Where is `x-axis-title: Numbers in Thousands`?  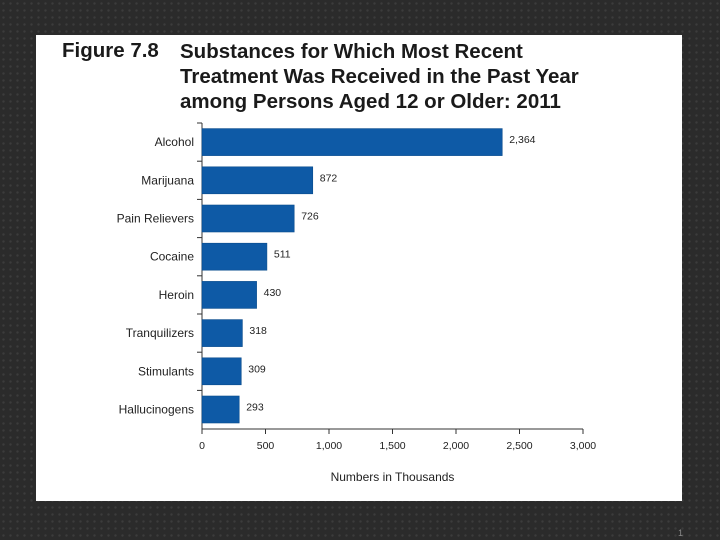 x-axis-title: Numbers in Thousands is located at coordinates (393, 477).